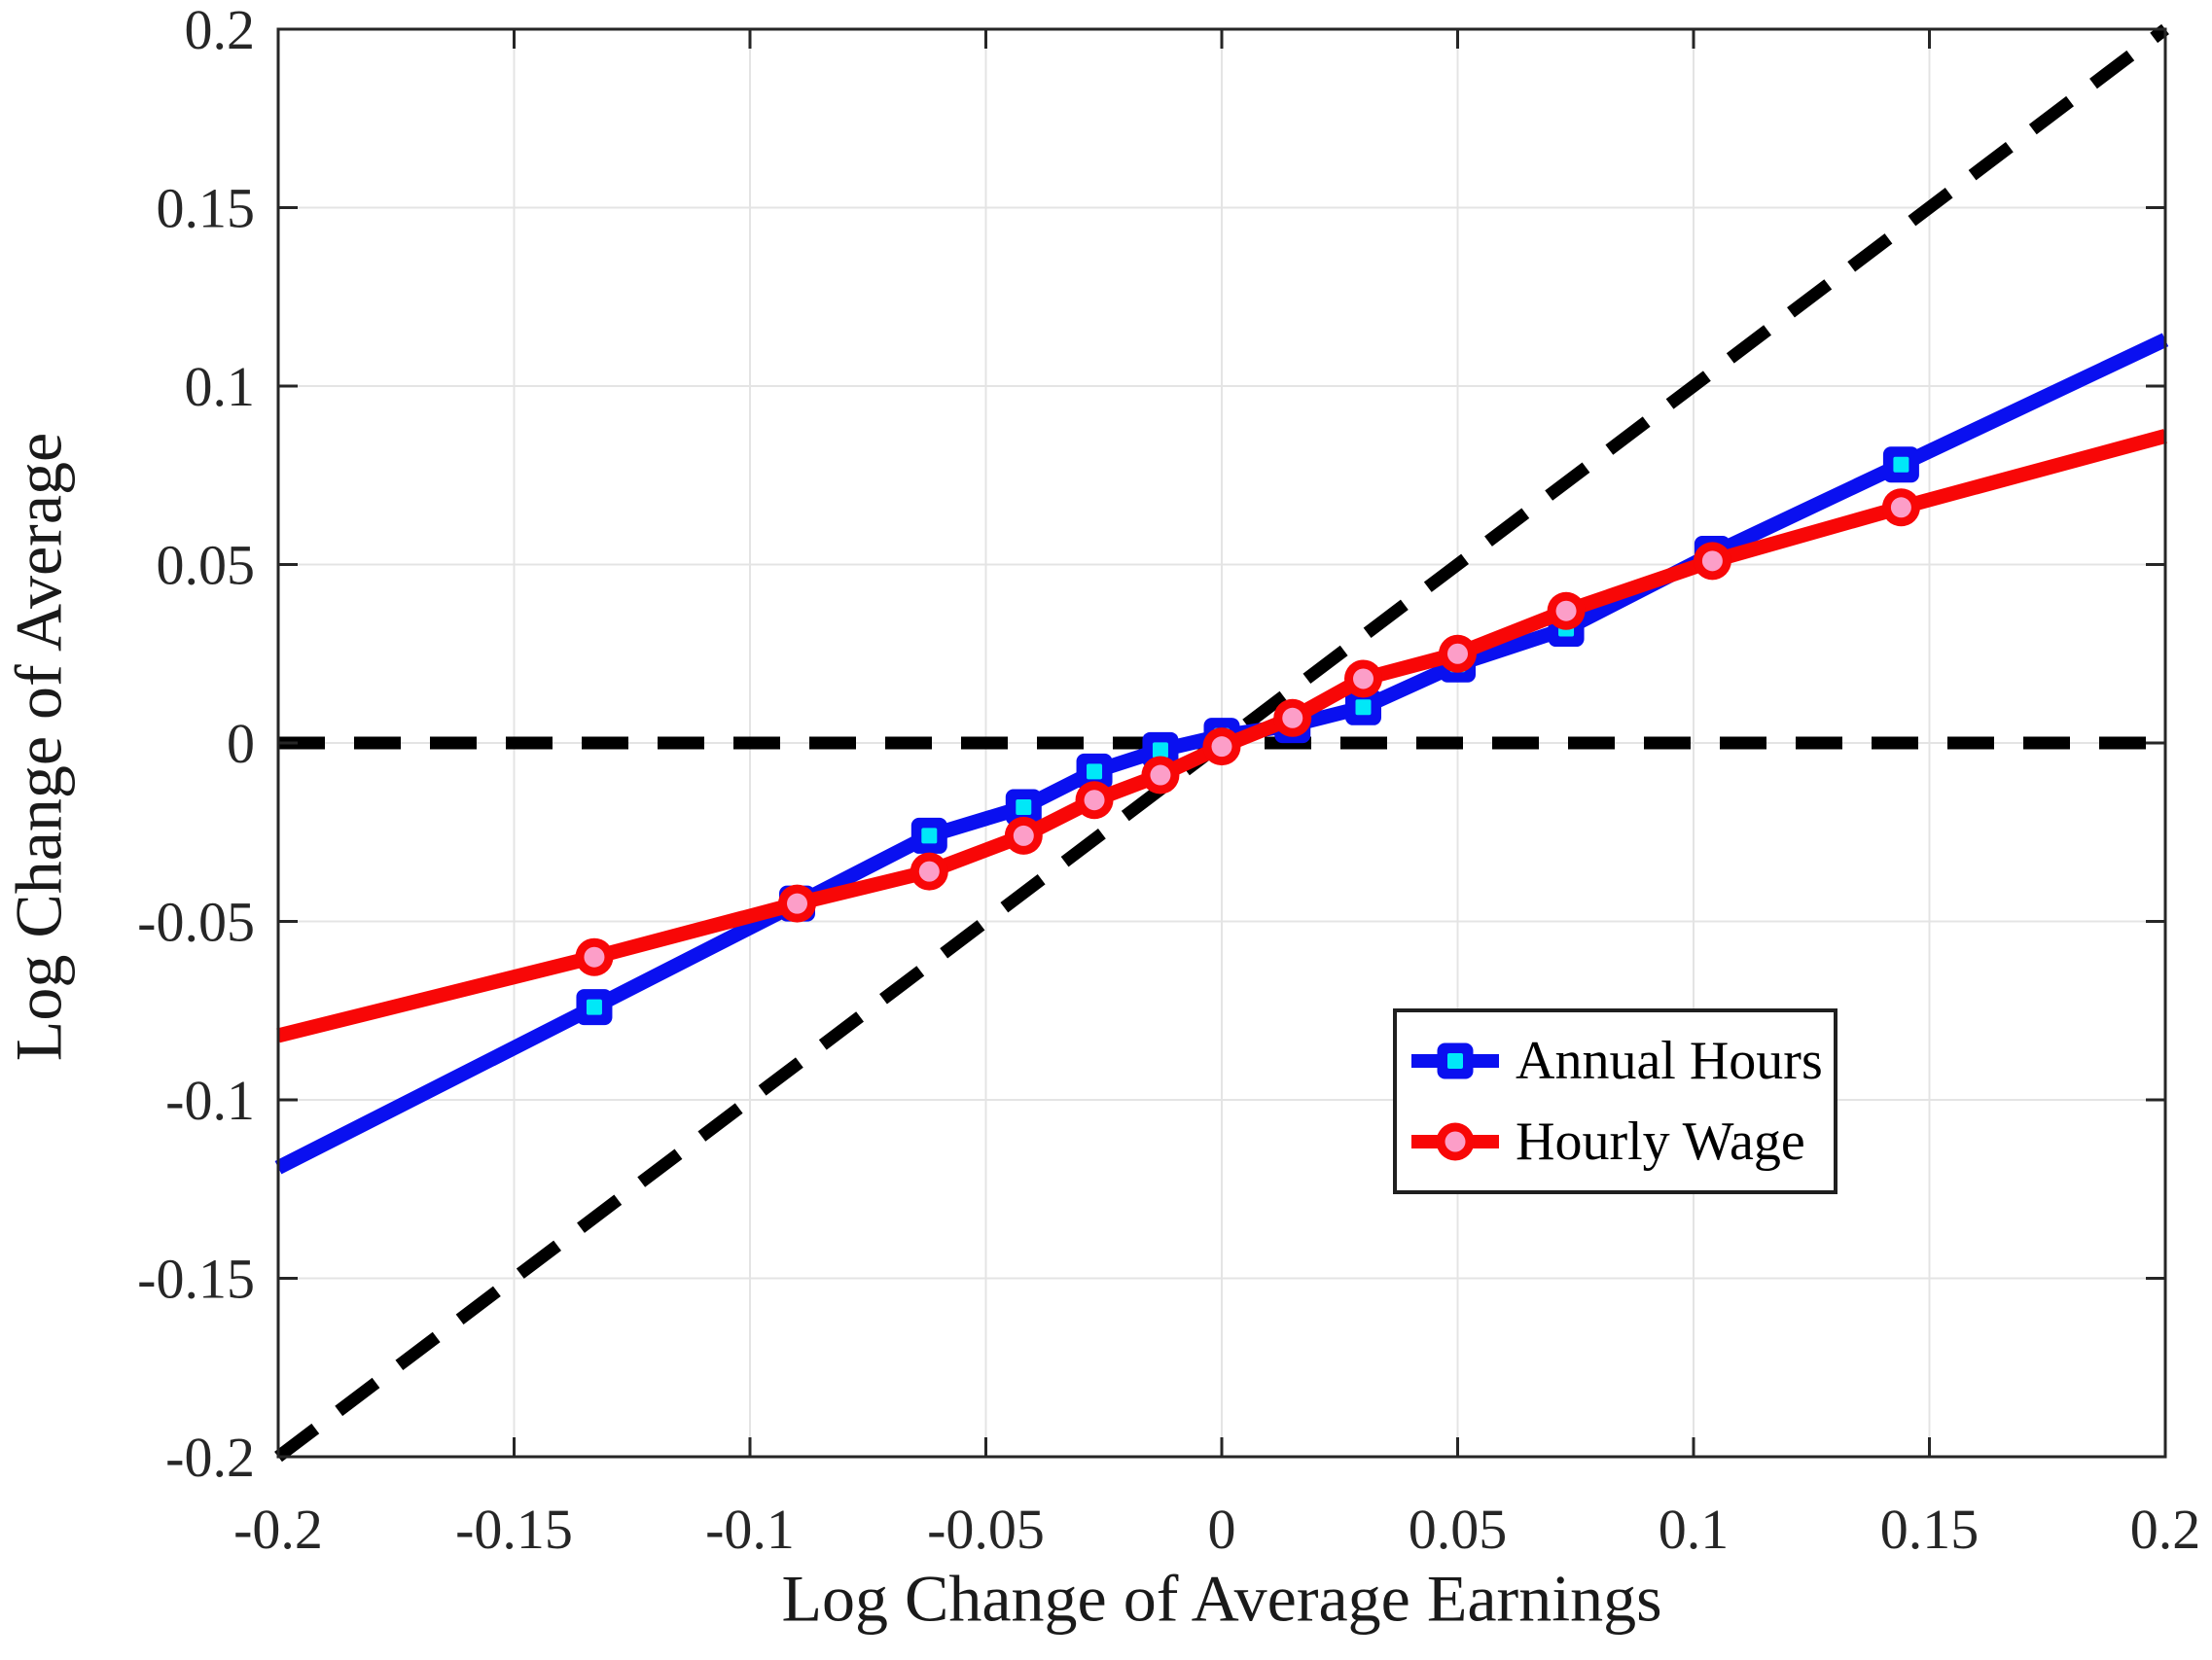 This screenshot has height=1660, width=2212. I want to click on x-axis-label: Log Change of Average Earnings, so click(1221, 1598).